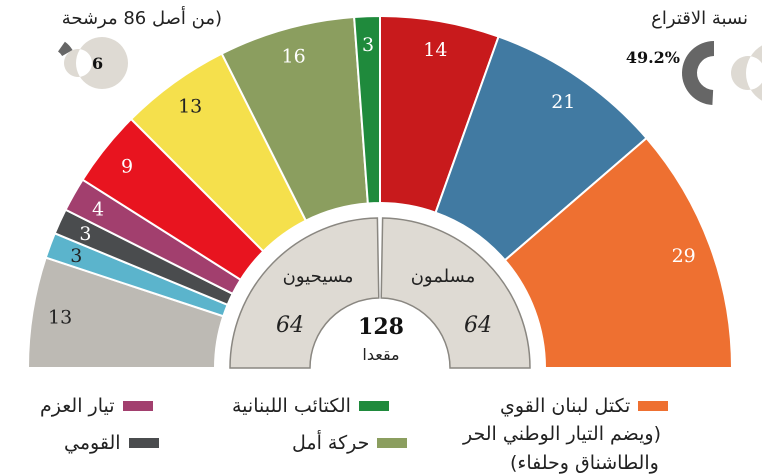 The image size is (762, 474). What do you see at coordinates (478, 325) in the screenshot?
I see `muslims-value: 64` at bounding box center [478, 325].